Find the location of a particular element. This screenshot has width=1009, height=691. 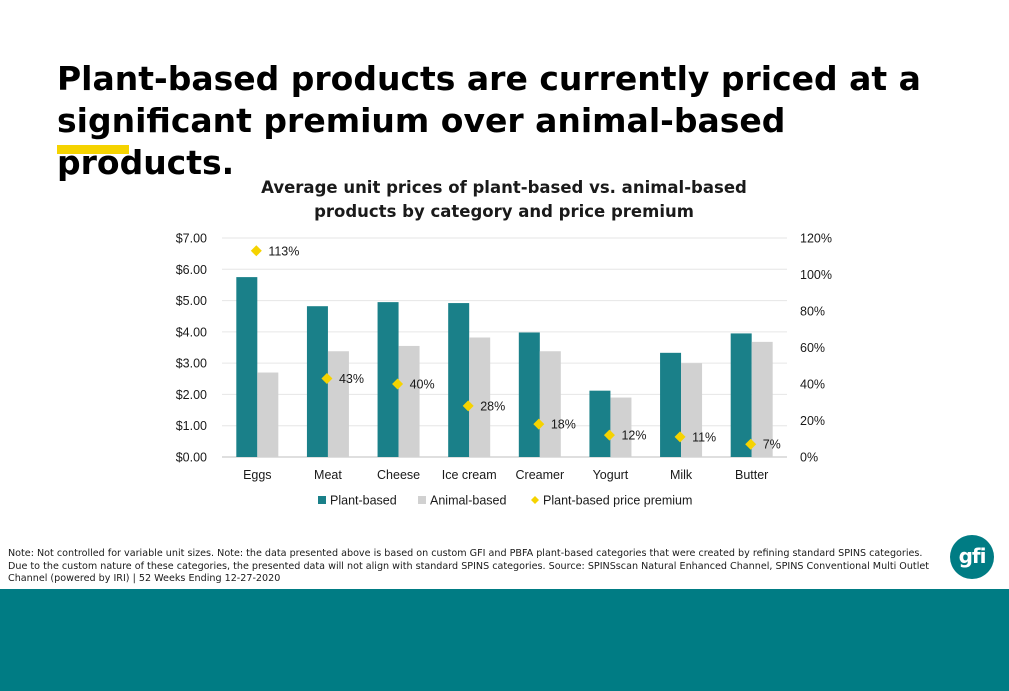

y-right-tick-label: 0% is located at coordinates (809, 458).